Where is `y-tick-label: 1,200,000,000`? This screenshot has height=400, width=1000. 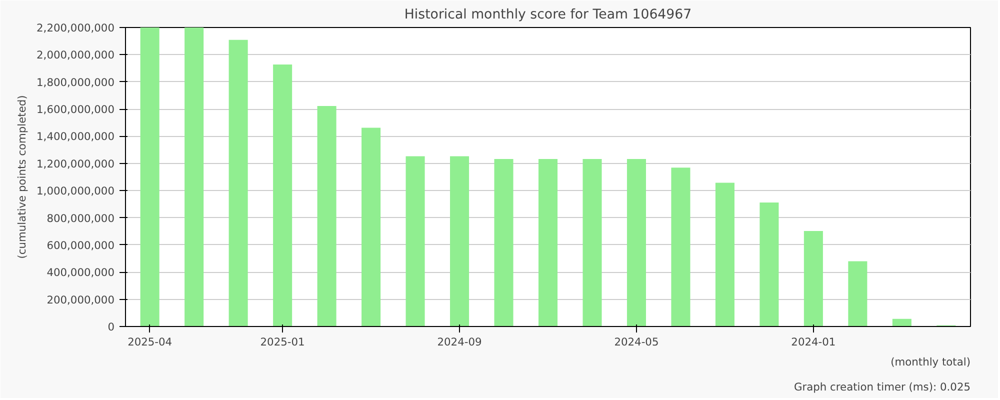 y-tick-label: 1,200,000,000 is located at coordinates (75, 163).